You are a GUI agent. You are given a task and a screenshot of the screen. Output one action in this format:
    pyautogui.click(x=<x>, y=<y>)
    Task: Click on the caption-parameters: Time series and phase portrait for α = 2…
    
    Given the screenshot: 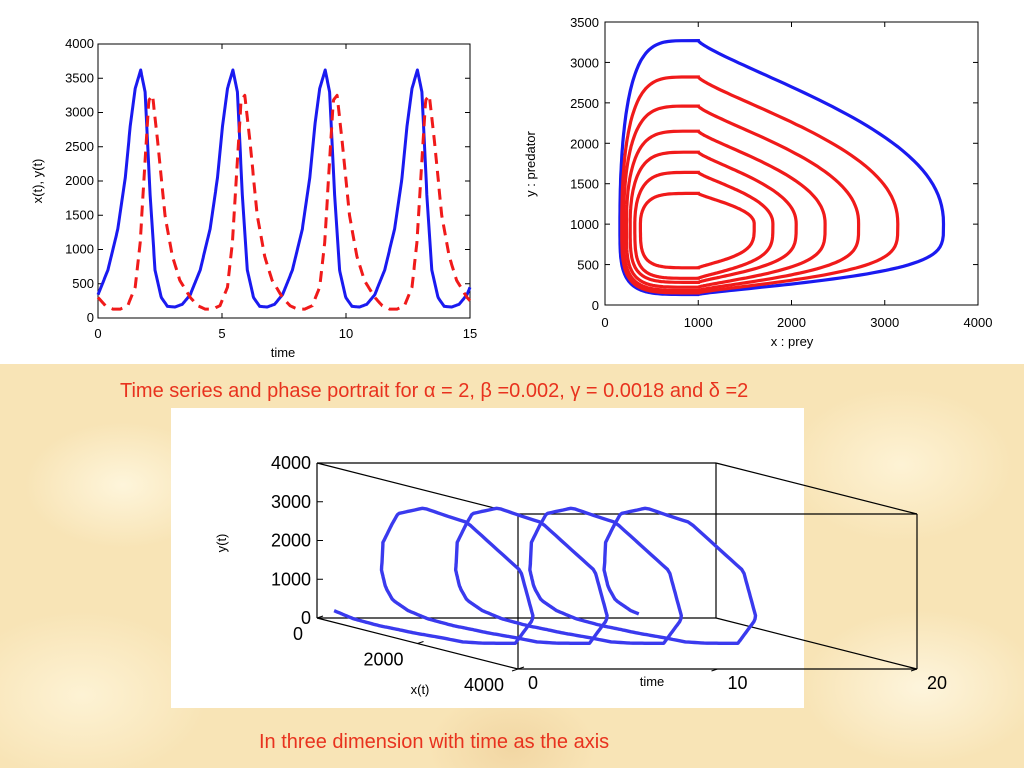 What is the action you would take?
    pyautogui.click(x=434, y=391)
    